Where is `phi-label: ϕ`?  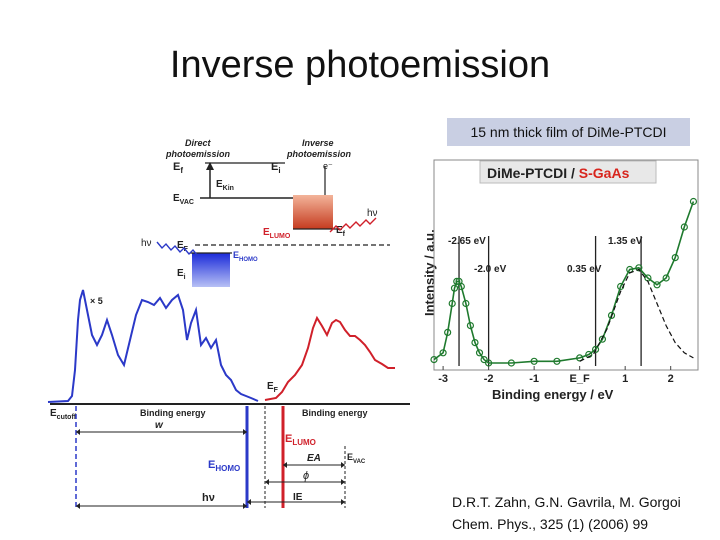
phi-label: ϕ is located at coordinates (306, 476).